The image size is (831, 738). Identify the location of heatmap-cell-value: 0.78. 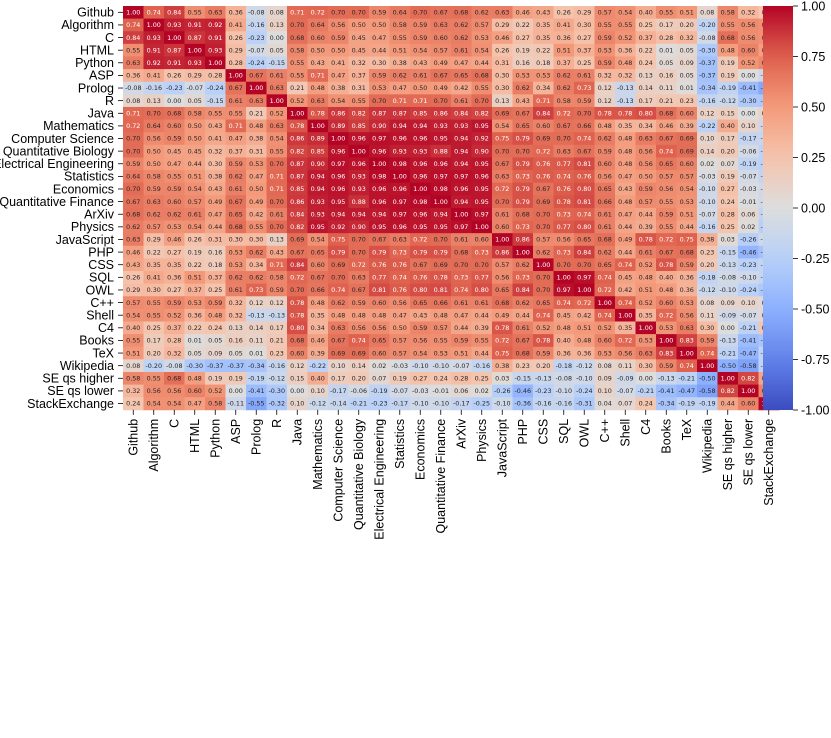
(297, 315).